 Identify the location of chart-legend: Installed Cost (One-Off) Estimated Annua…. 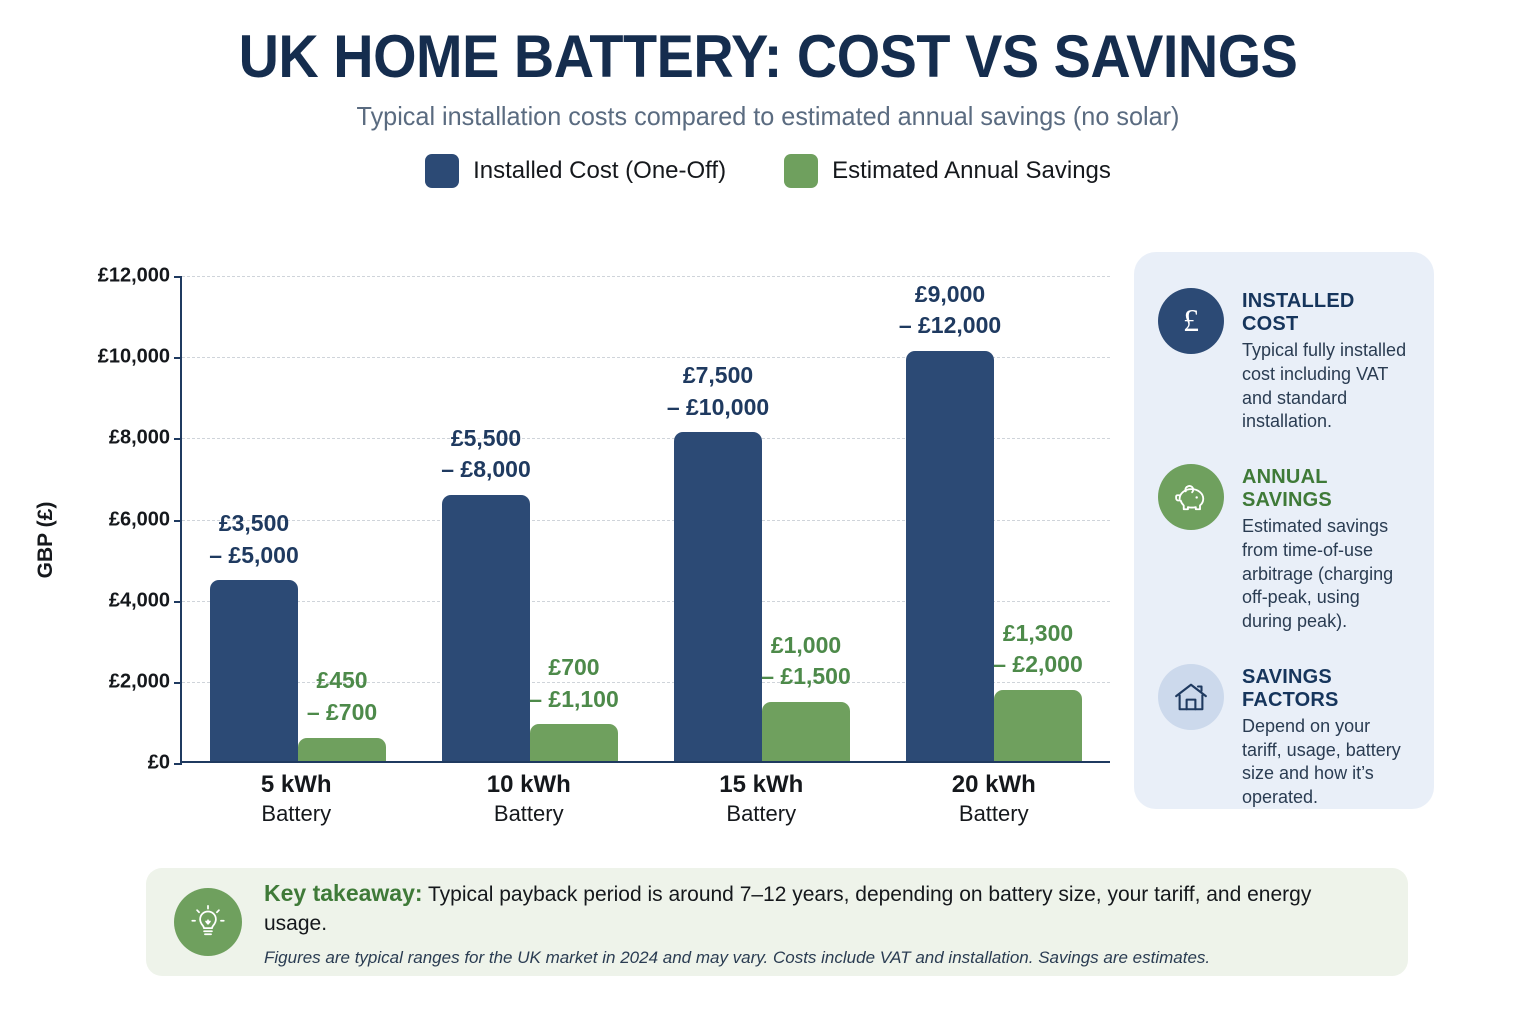
(768, 171).